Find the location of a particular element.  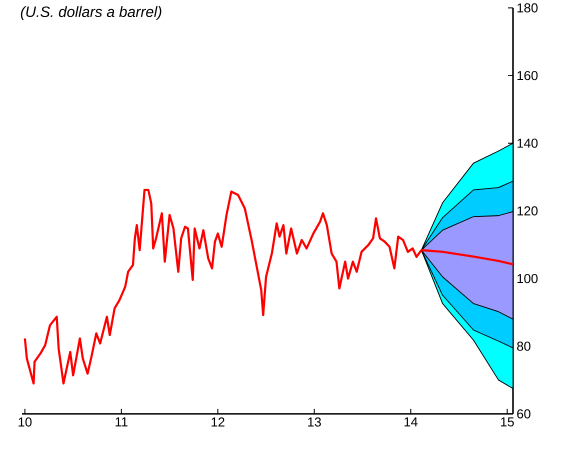

x-tick-label: 15 is located at coordinates (507, 421).